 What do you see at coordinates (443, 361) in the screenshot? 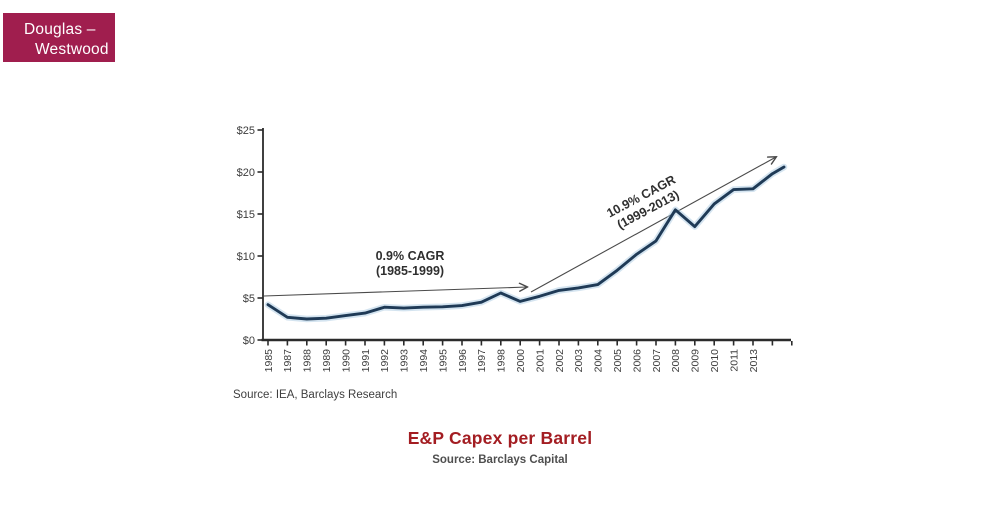
I see `x-tick-label: 1995` at bounding box center [443, 361].